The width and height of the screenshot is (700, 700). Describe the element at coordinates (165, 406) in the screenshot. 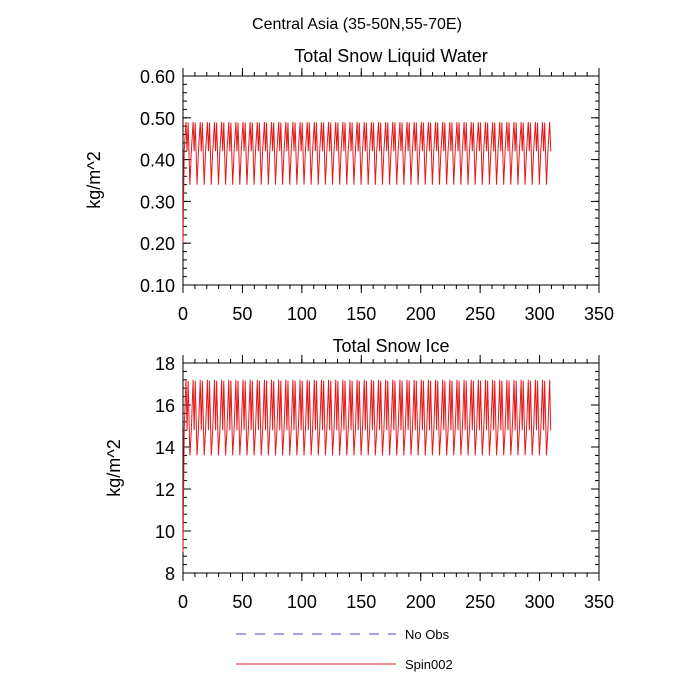

I see `y-tick-label: 16` at that location.